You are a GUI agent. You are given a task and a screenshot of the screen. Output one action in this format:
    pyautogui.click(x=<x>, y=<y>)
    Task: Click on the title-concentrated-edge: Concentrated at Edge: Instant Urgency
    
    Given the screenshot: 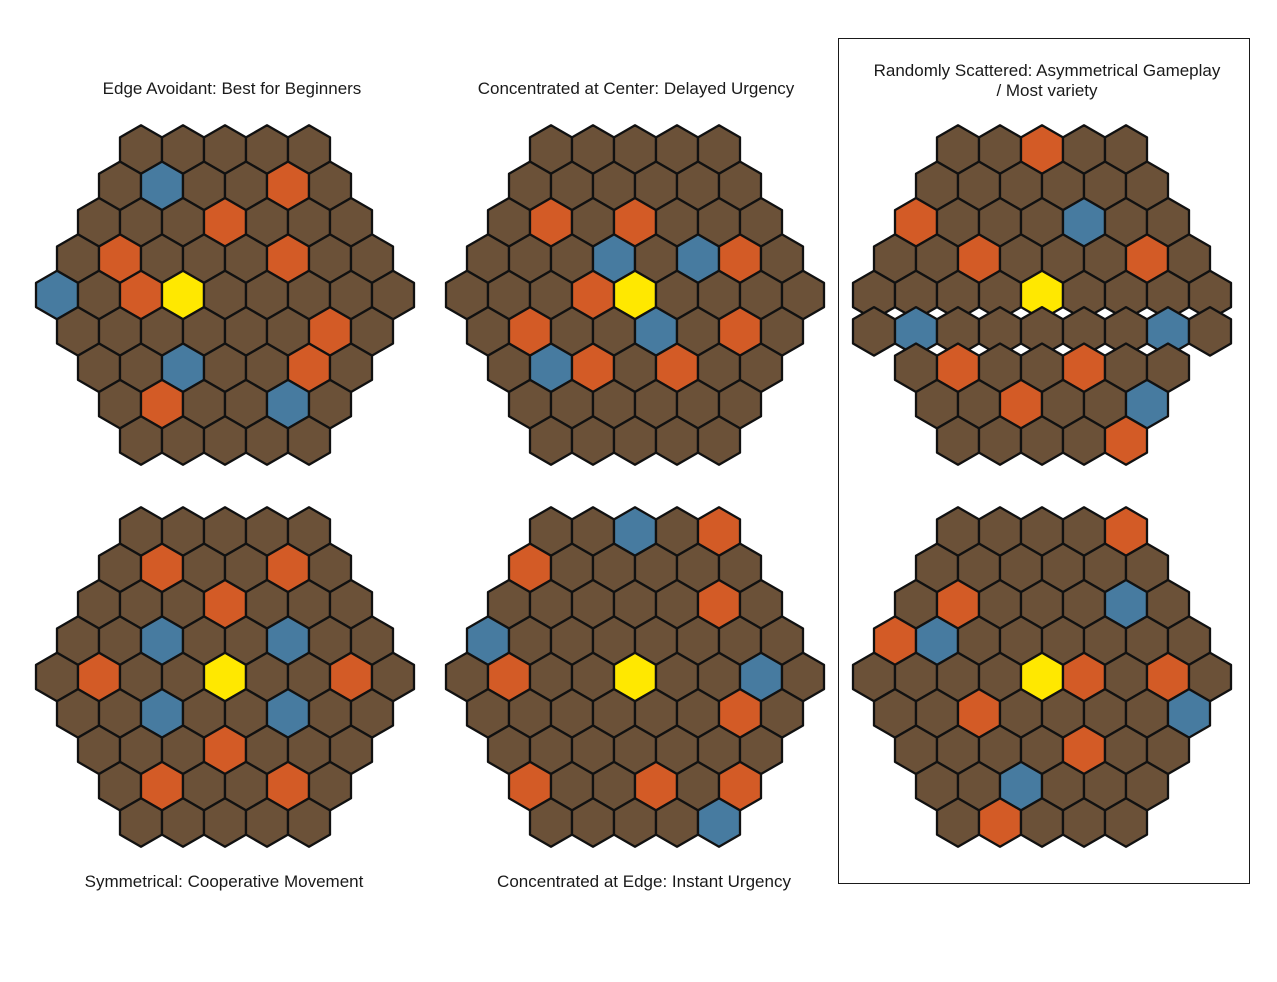 What is the action you would take?
    pyautogui.click(x=644, y=881)
    